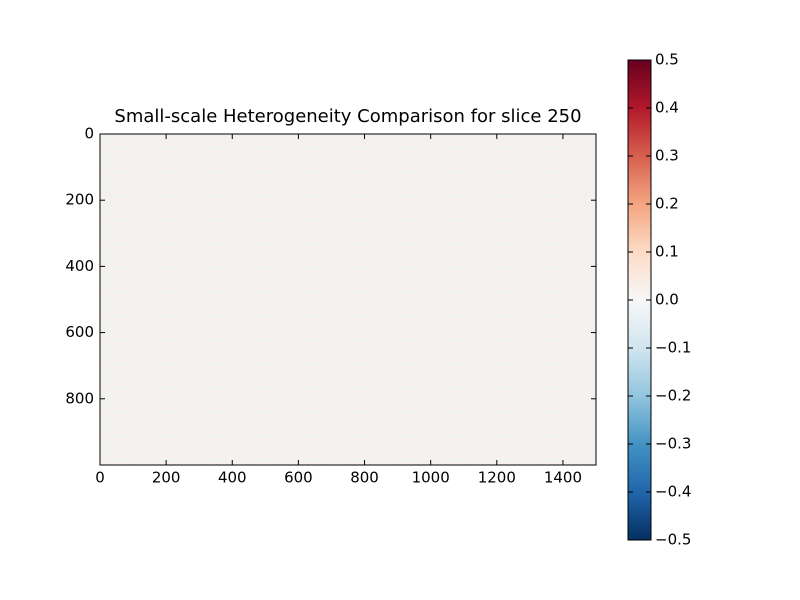 Image resolution: width=800 pixels, height=600 pixels. I want to click on colorbar-tick-label: −0.5, so click(673, 540).